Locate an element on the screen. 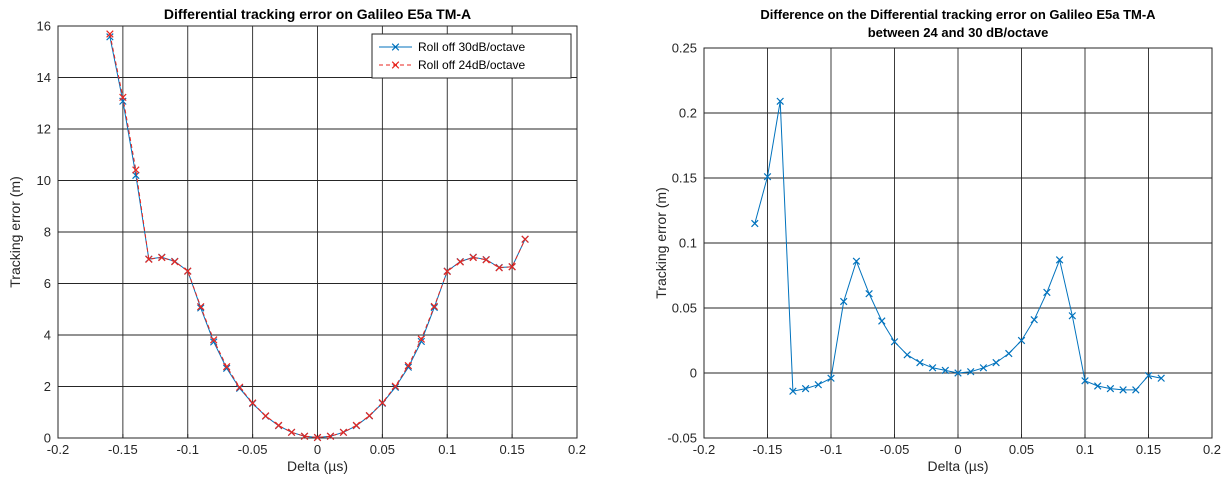 This screenshot has height=490, width=1227. x-axis-label: Delta (µs) is located at coordinates (958, 466).